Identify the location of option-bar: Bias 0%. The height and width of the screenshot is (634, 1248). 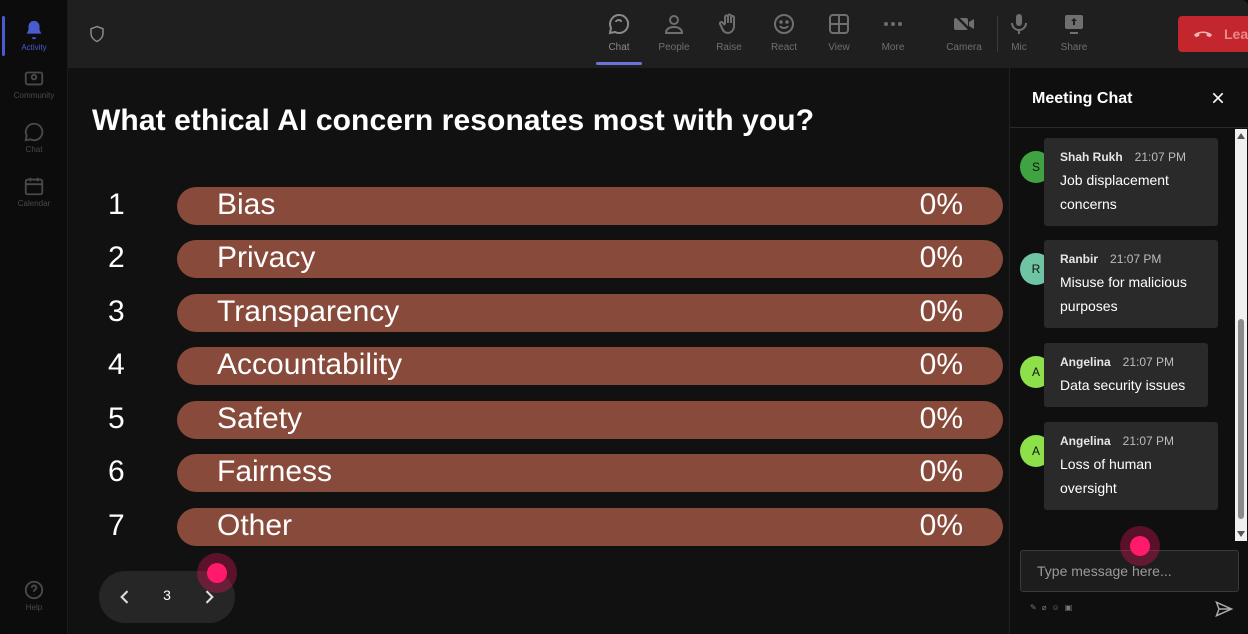
(590, 206).